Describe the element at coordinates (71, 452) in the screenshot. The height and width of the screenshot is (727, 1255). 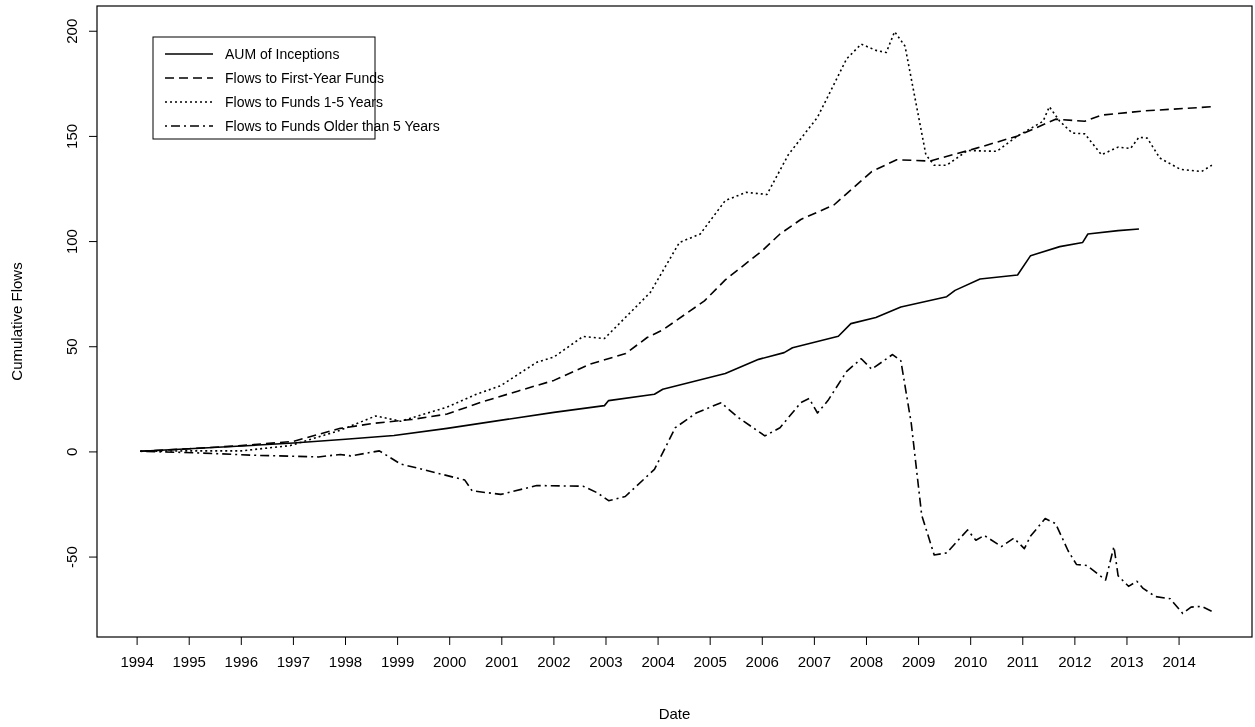
I see `y-tick-label: 0` at that location.